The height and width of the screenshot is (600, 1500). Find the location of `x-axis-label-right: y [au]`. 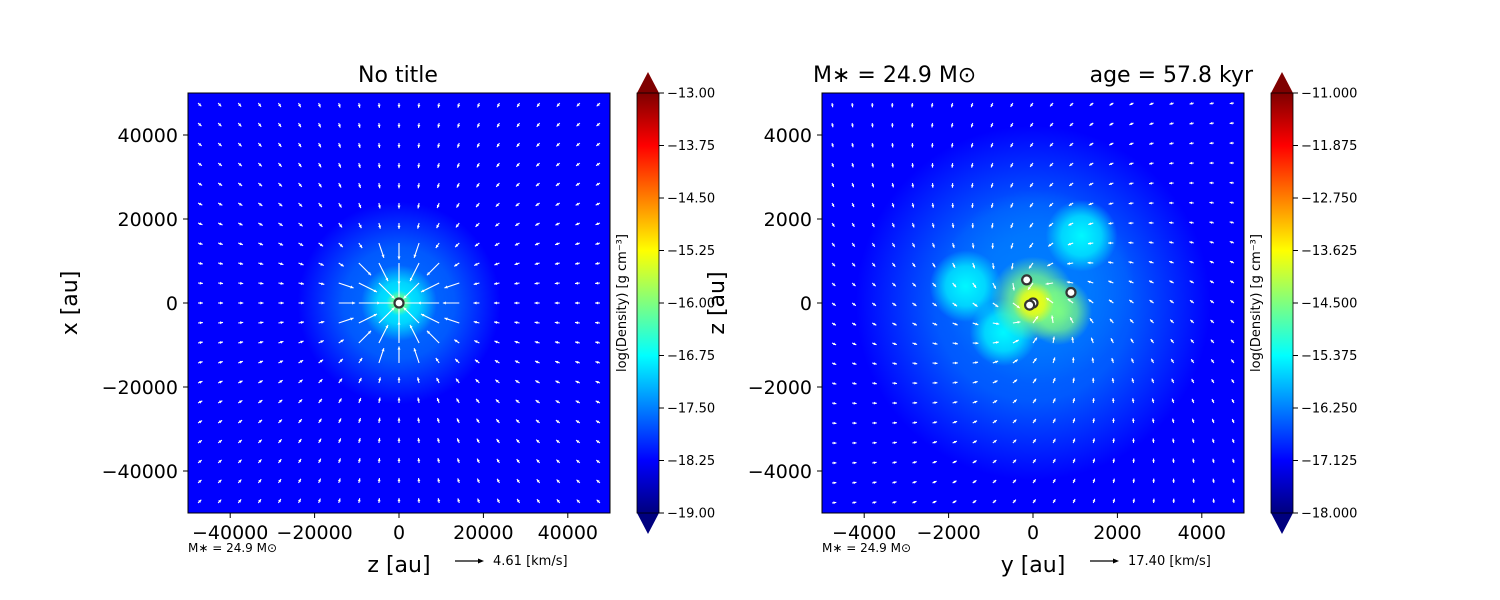

x-axis-label-right: y [au] is located at coordinates (1033, 565).